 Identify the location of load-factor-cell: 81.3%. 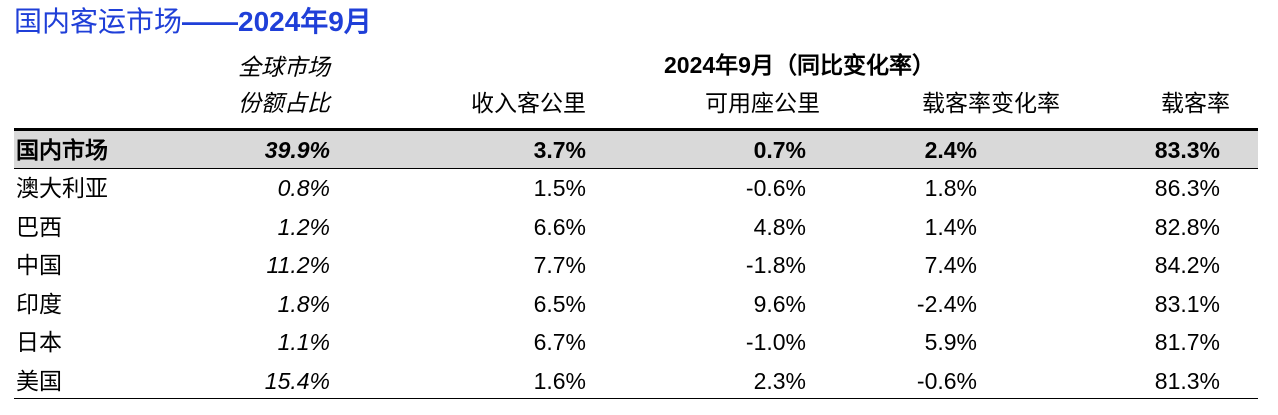
(1187, 381).